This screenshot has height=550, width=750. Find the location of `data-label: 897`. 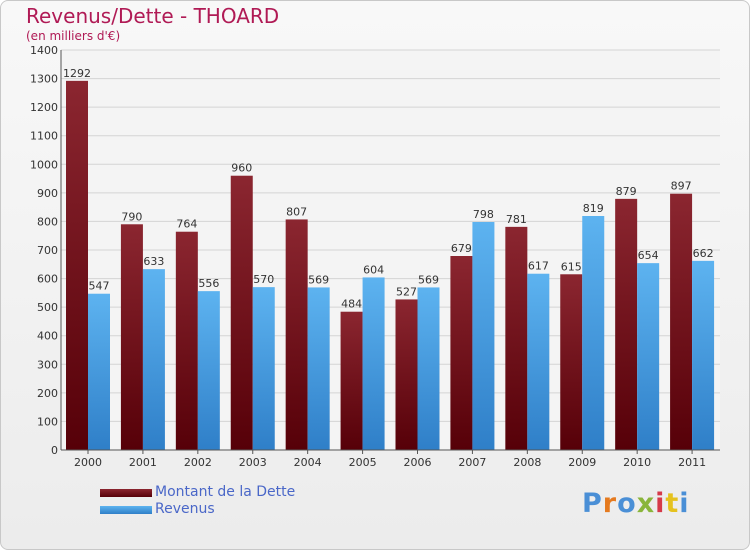

data-label: 897 is located at coordinates (681, 186).